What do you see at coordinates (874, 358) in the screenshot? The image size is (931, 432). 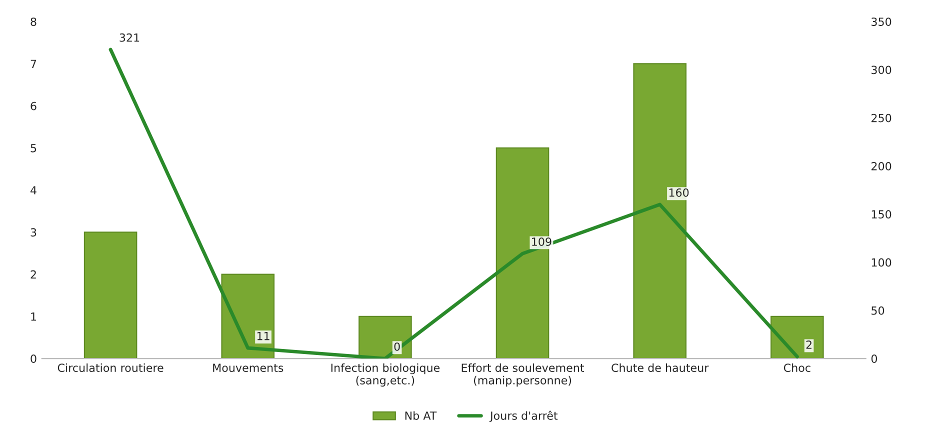 I see `y2-tick-label: 0` at bounding box center [874, 358].